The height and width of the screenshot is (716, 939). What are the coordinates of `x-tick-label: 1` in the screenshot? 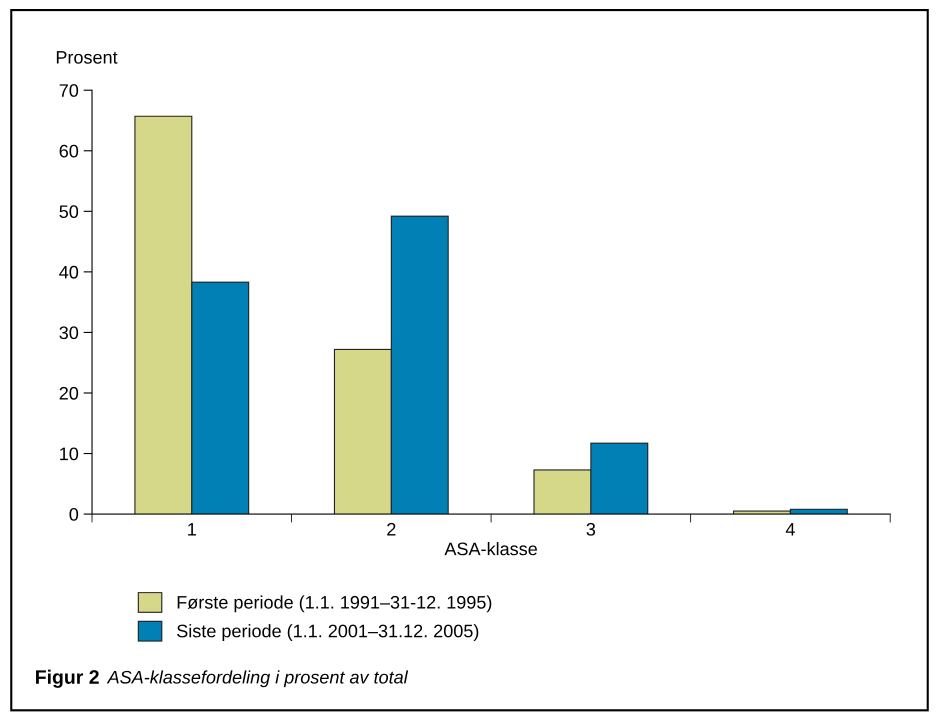 It's located at (192, 529).